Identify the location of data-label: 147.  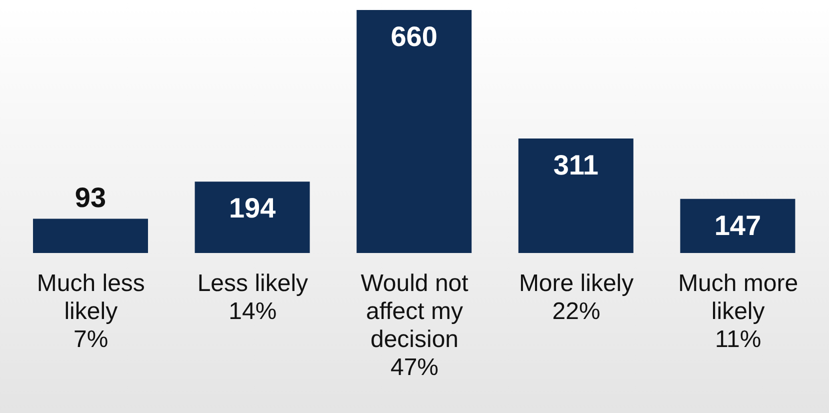
(738, 225).